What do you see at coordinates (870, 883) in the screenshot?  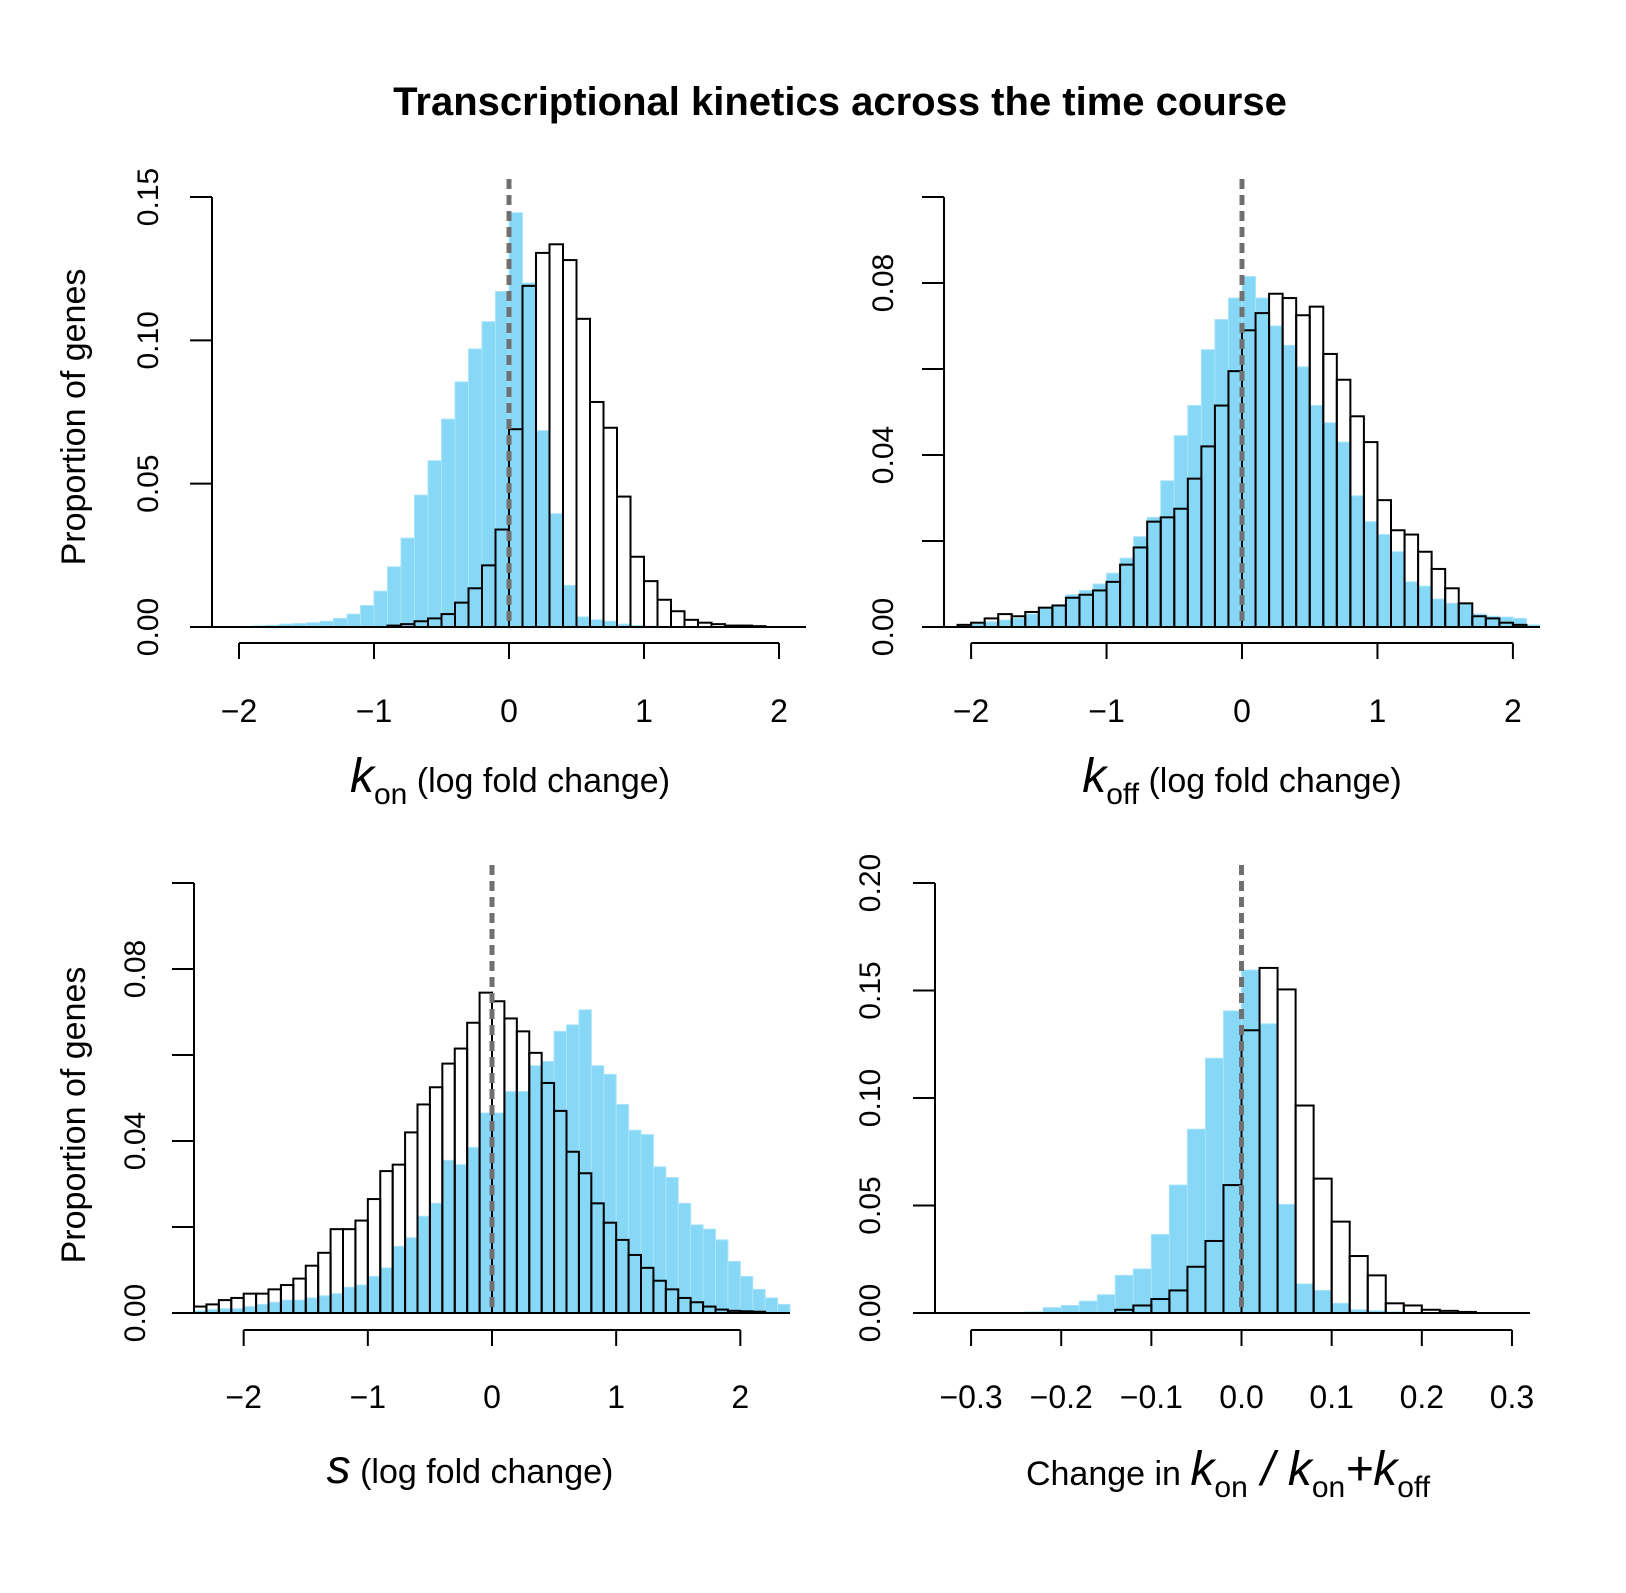 I see `y-tick-label: 0.20` at bounding box center [870, 883].